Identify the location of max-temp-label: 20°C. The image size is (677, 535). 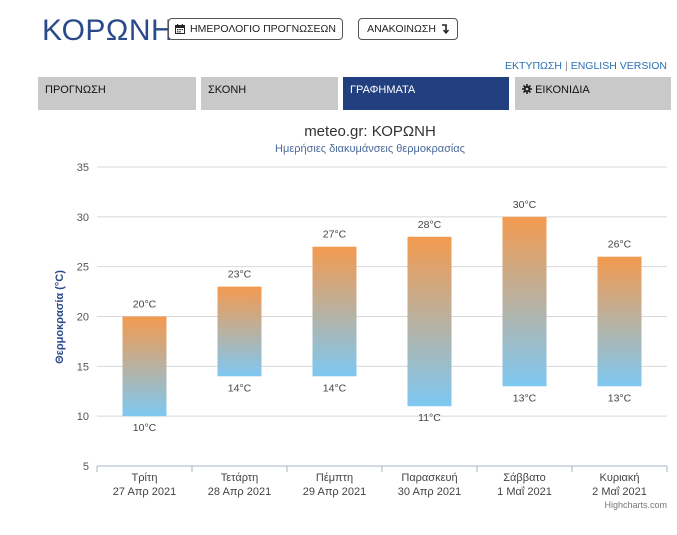
(145, 305).